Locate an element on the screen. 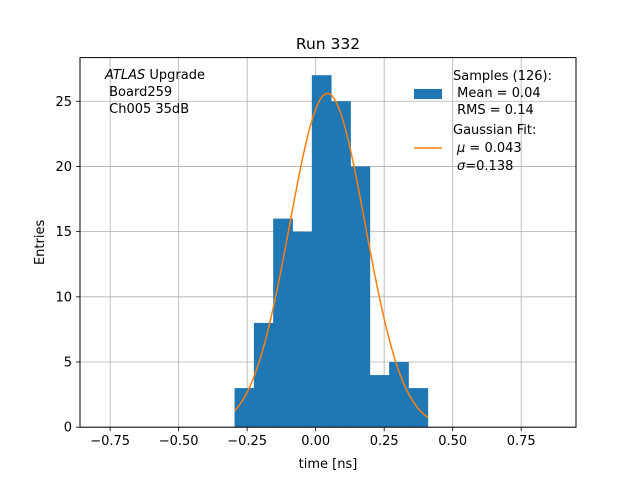 The height and width of the screenshot is (480, 640). y-axis-label: Entries is located at coordinates (40, 243).